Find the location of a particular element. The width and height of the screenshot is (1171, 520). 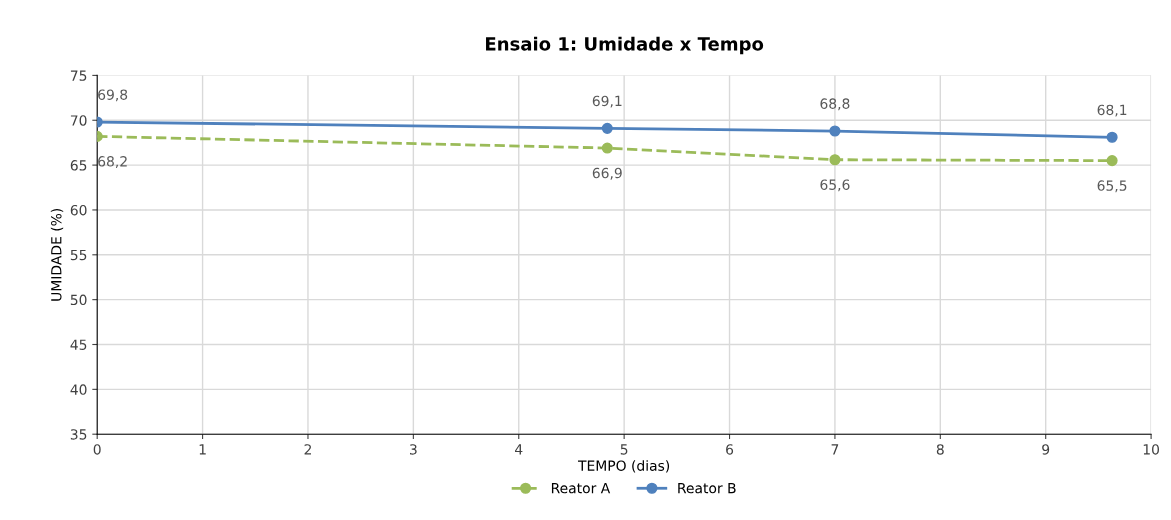

x-tick-label: 5 is located at coordinates (624, 449).